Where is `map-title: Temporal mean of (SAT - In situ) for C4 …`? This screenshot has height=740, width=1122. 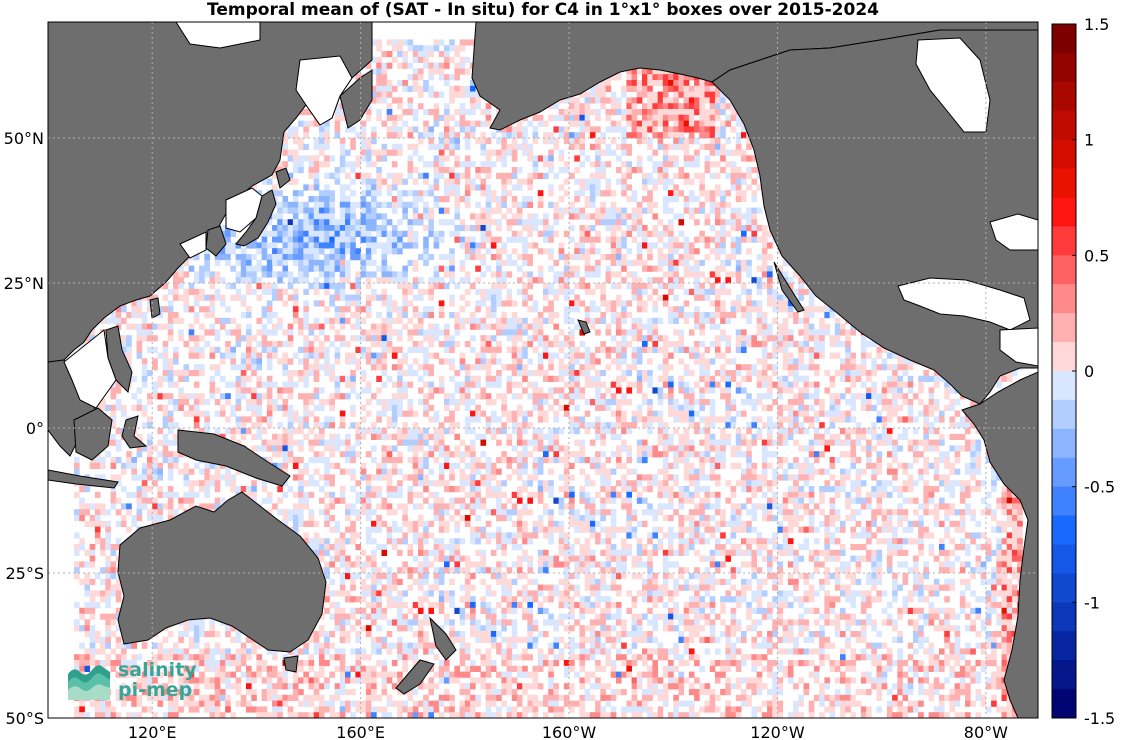
map-title: Temporal mean of (SAT - In situ) for C4 … is located at coordinates (543, 10).